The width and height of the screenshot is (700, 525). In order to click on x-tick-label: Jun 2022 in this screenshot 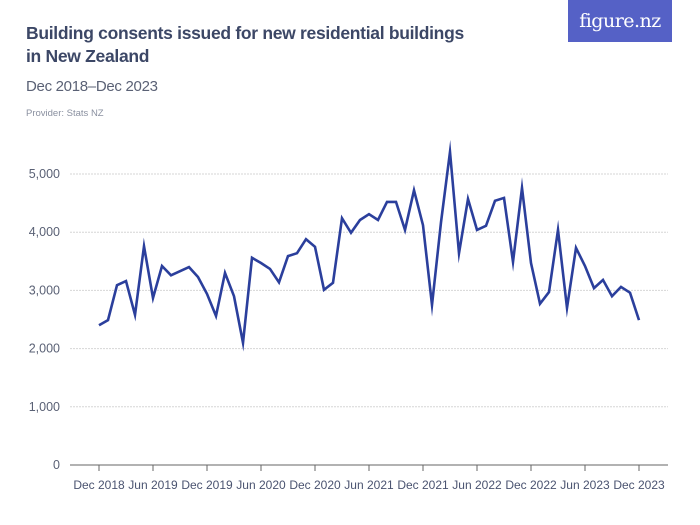, I will do `click(477, 485)`.